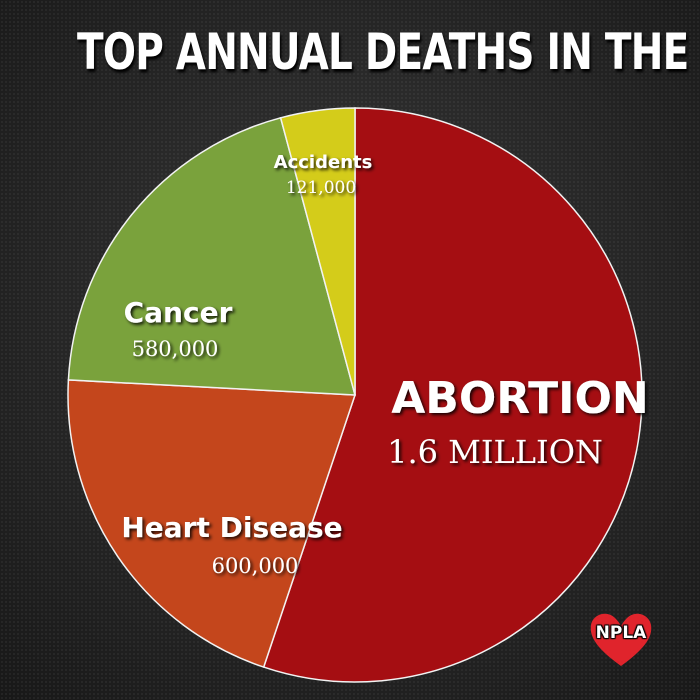 Image resolution: width=700 pixels, height=700 pixels. I want to click on slice-value-cancer: 580,000, so click(175, 349).